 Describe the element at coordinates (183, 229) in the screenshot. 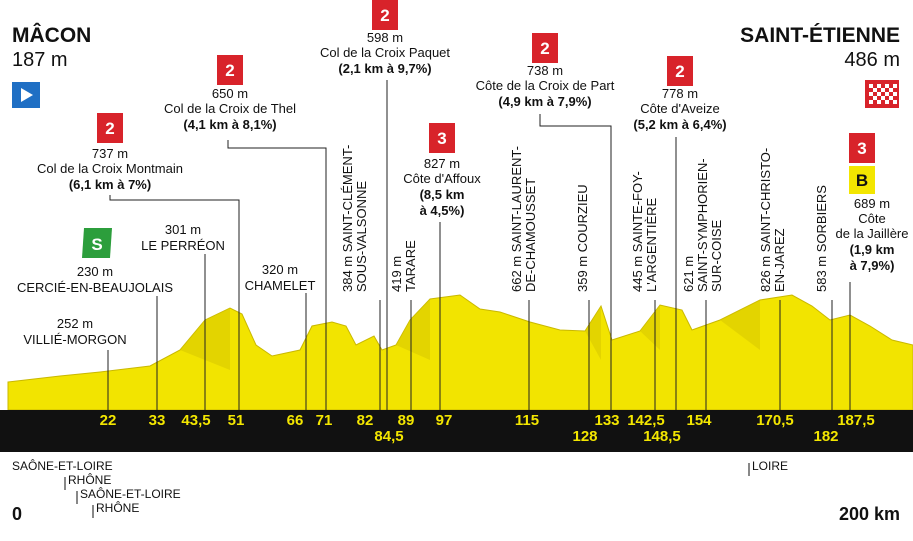

I see `place-label: 301 m` at that location.